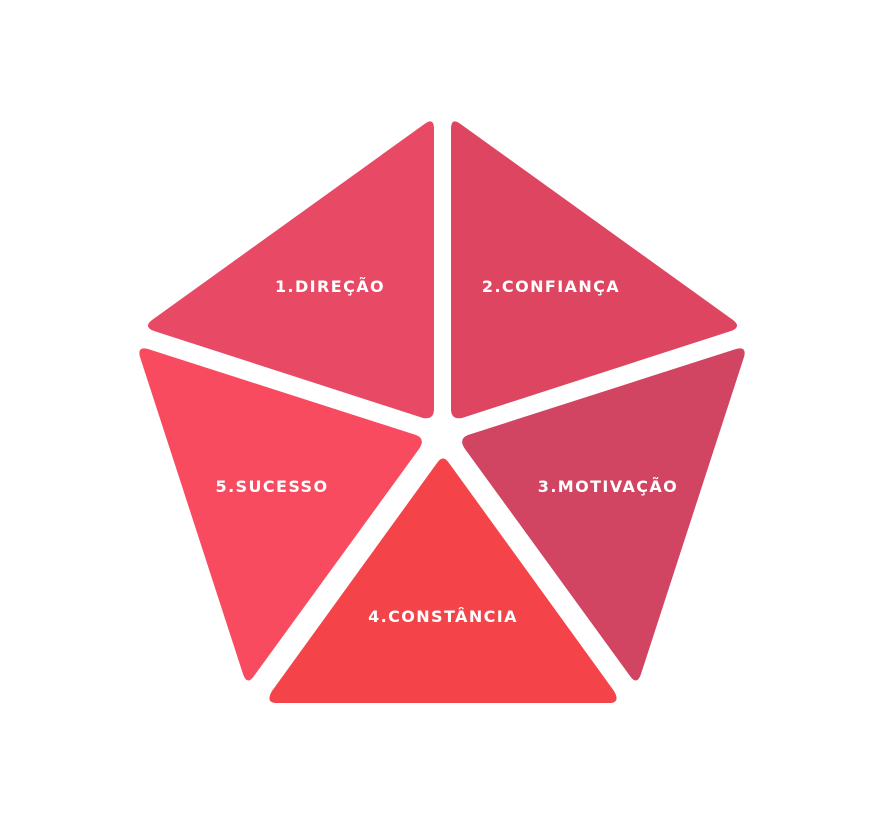 The width and height of the screenshot is (884, 824). I want to click on segment-shape-sucesso, so click(280, 514).